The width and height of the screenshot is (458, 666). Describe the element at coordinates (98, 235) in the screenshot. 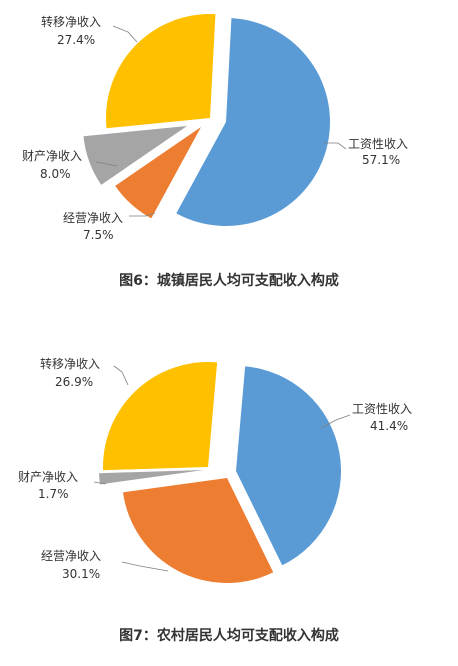

I see `value-business-urban: 7.5%` at that location.